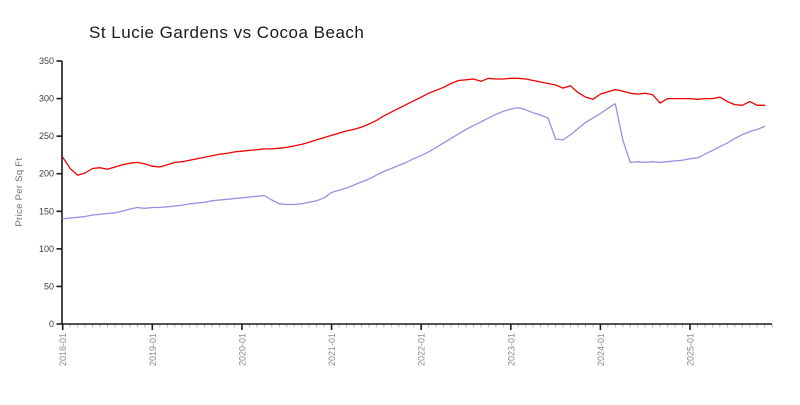 This screenshot has height=405, width=800. What do you see at coordinates (63, 349) in the screenshot?
I see `x-tick-label: 2018-01` at bounding box center [63, 349].